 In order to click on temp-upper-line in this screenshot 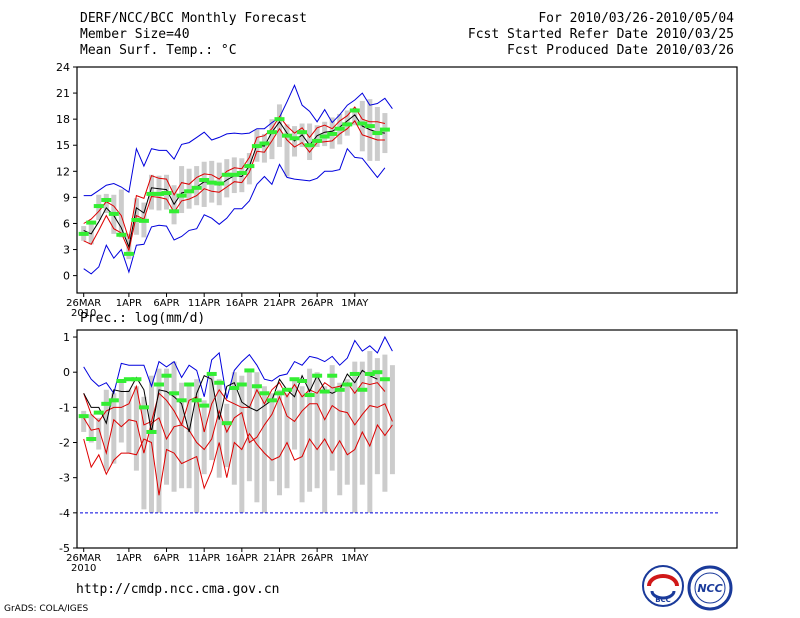, I will do `click(234, 173)`.